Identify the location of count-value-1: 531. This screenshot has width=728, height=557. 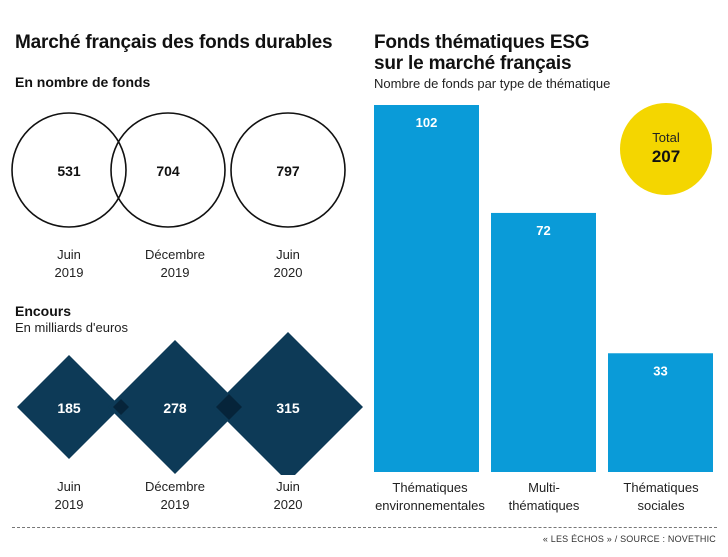
(69, 171).